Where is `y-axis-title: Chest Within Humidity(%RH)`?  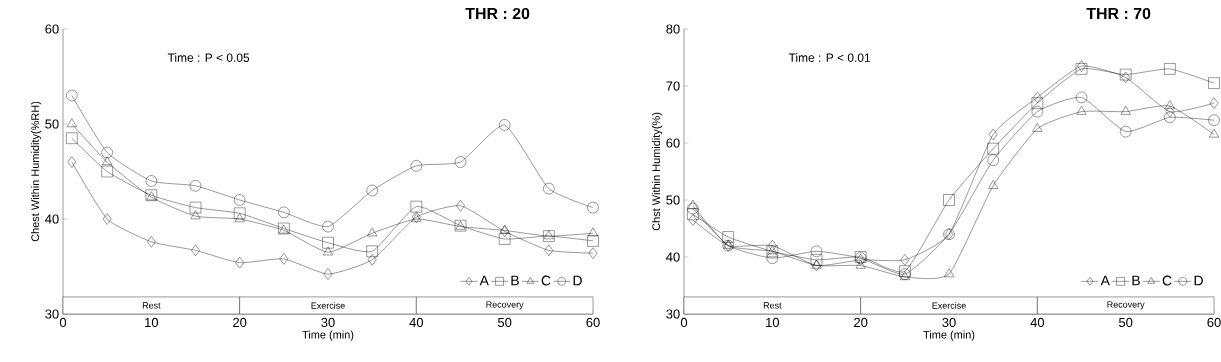
y-axis-title: Chest Within Humidity(%RH) is located at coordinates (36, 171).